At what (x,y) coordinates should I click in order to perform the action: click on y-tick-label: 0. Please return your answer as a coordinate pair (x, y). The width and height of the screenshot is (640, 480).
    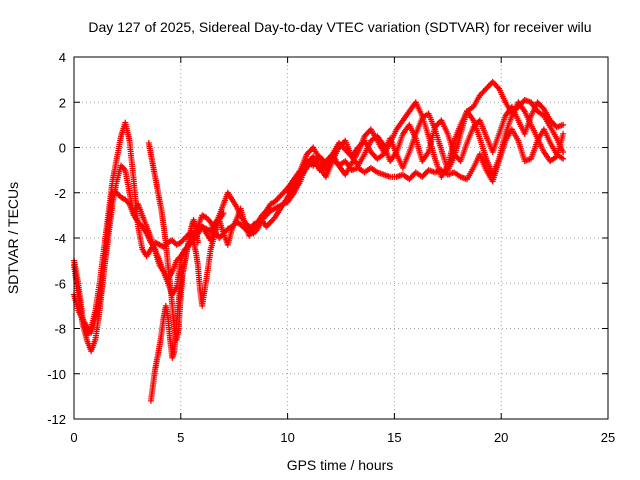
    Looking at the image, I should click on (62, 148).